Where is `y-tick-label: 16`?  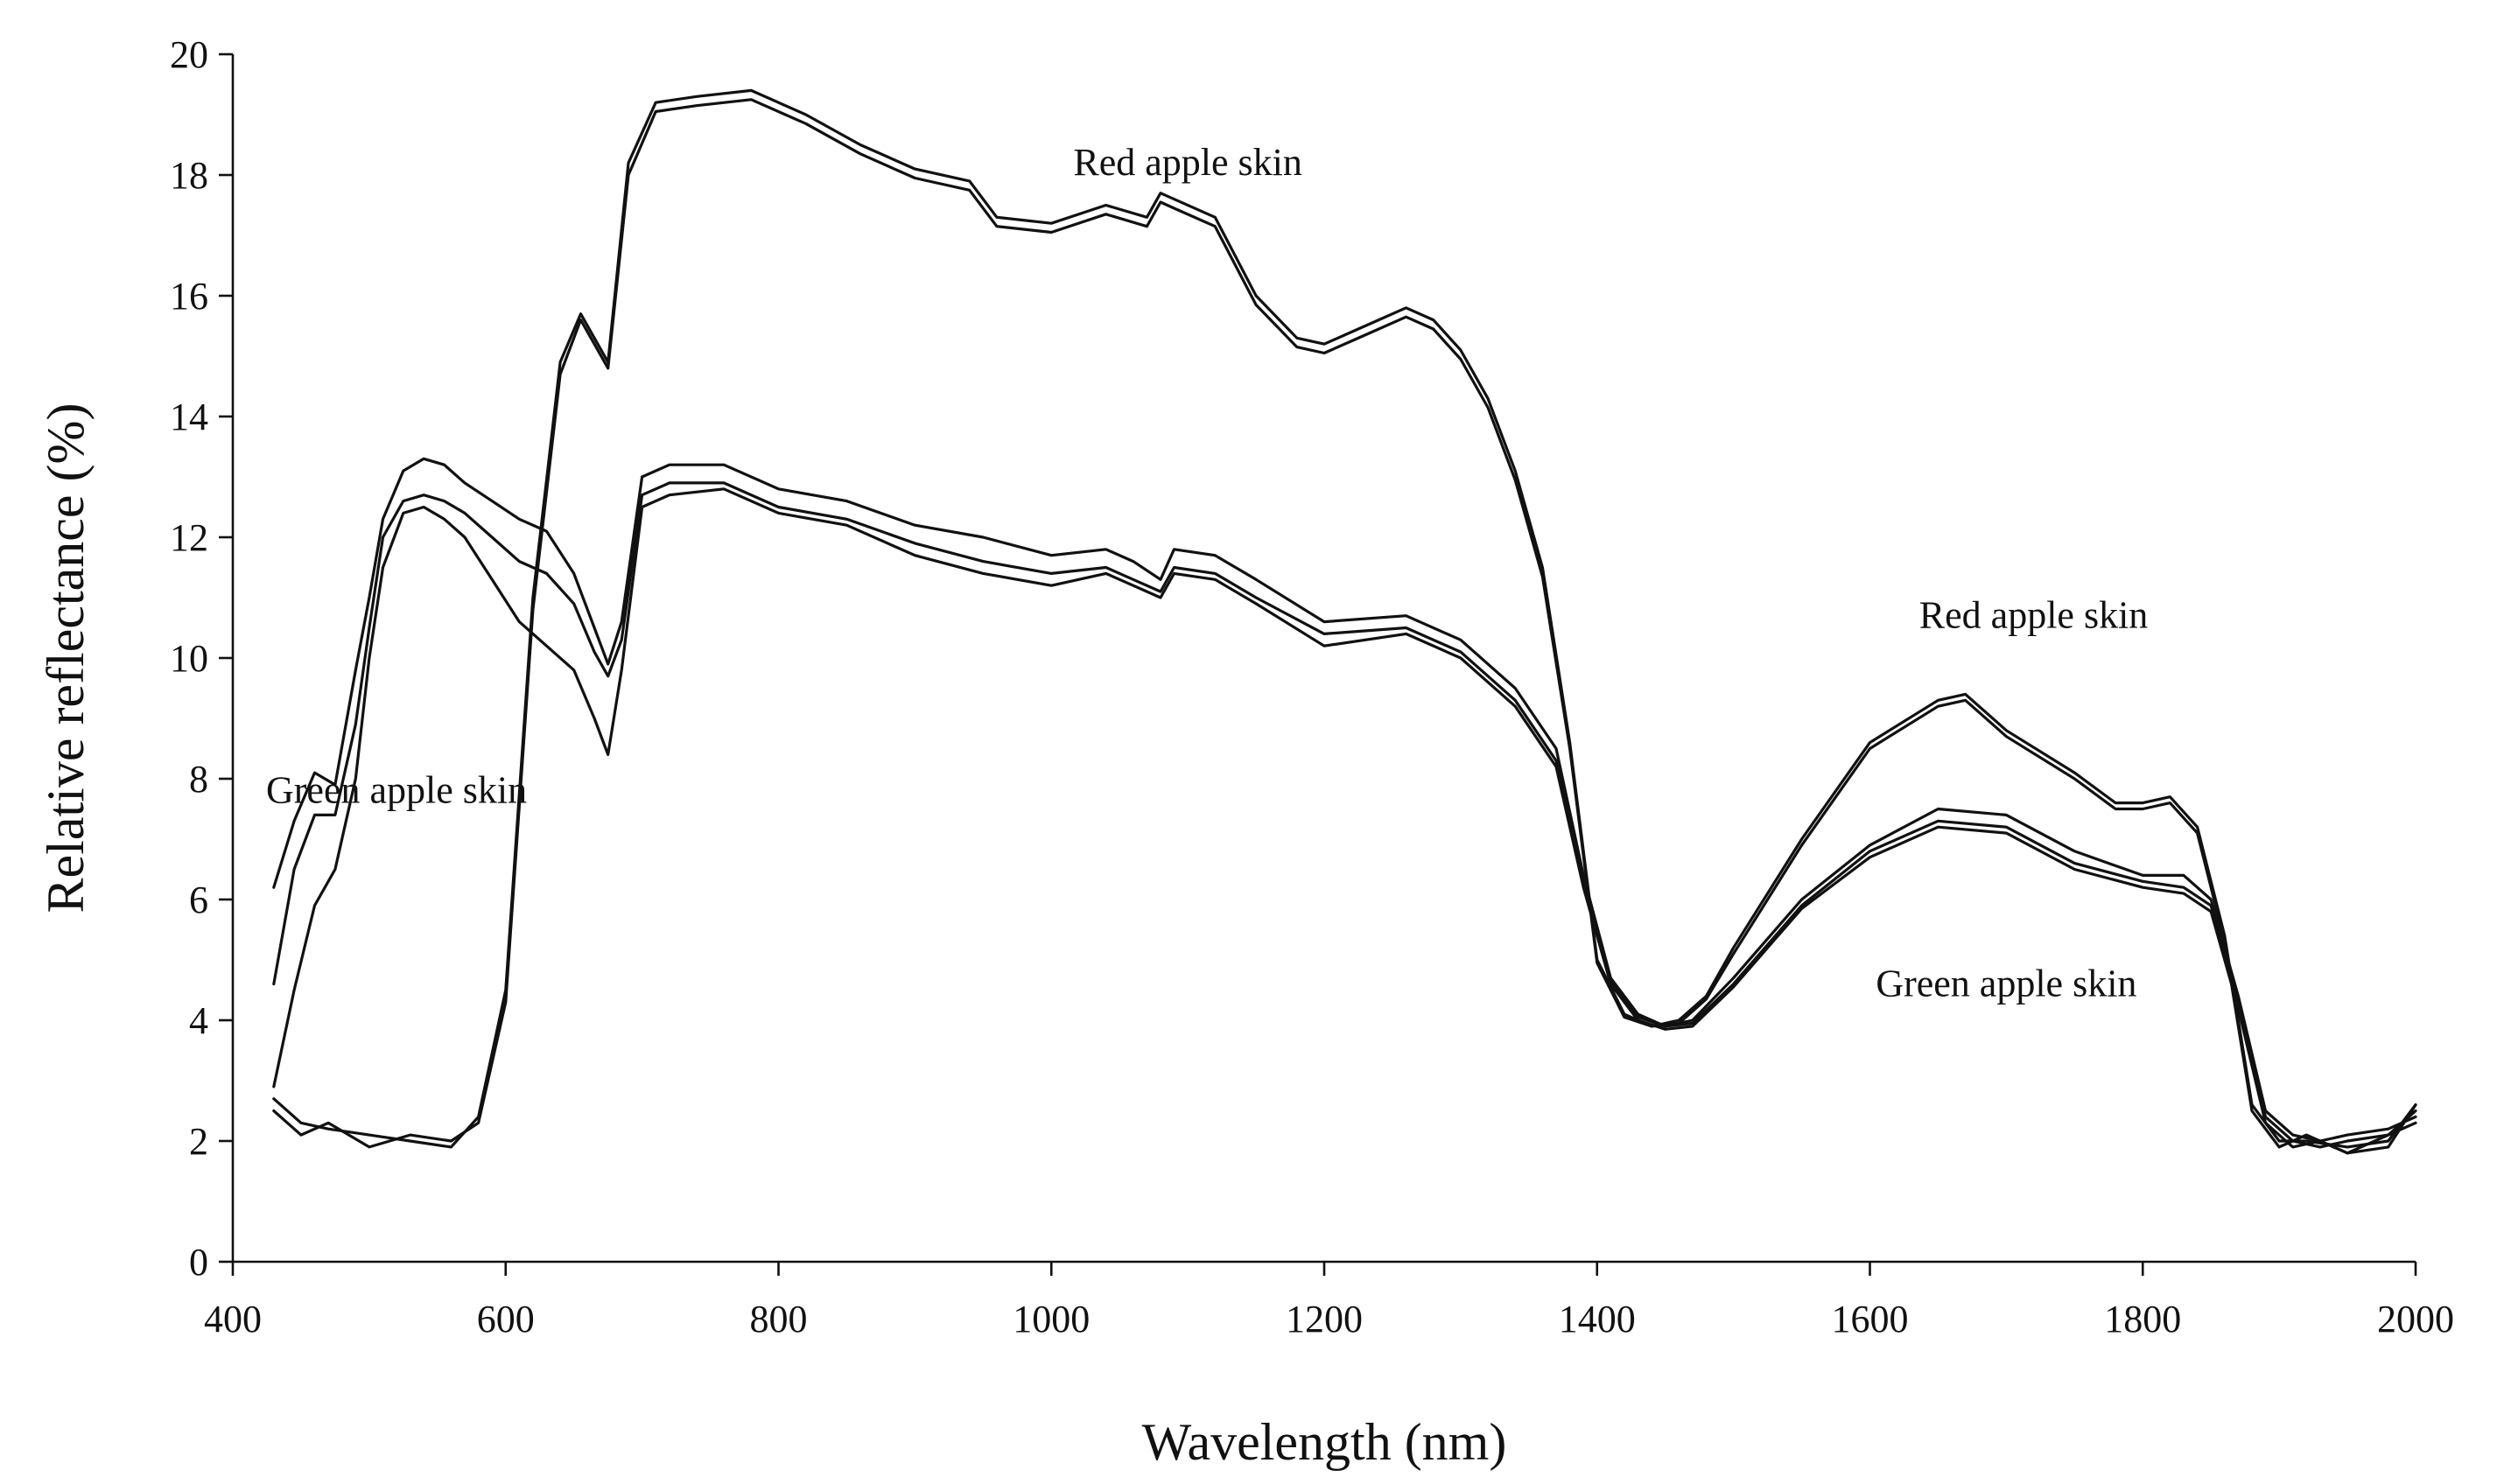
y-tick-label: 16 is located at coordinates (189, 296).